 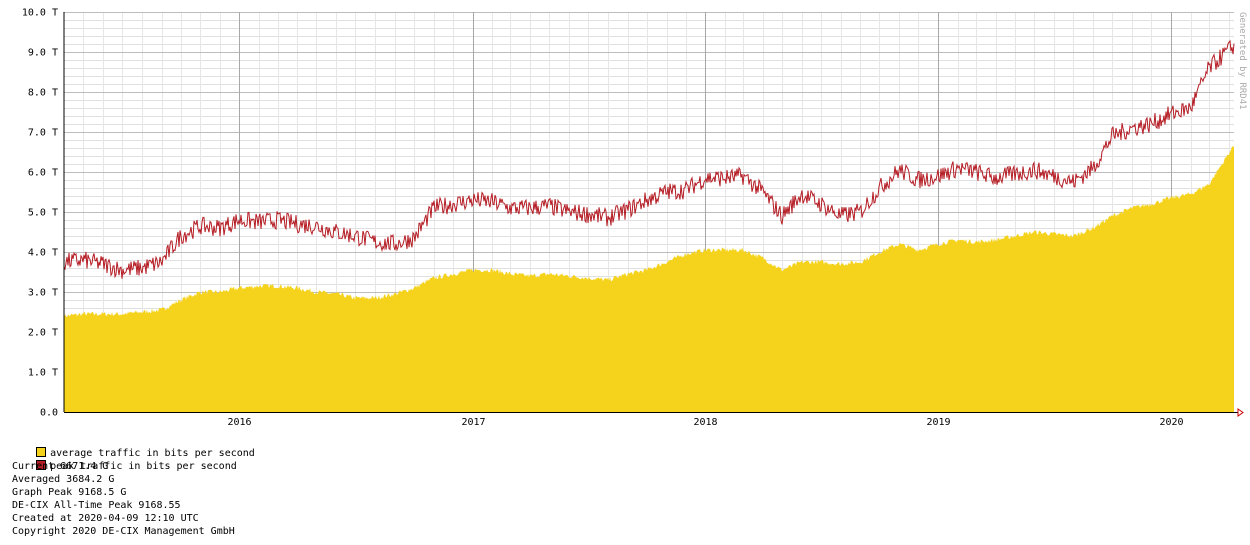 What do you see at coordinates (60, 466) in the screenshot?
I see `current-value: Current 6671.4 G` at bounding box center [60, 466].